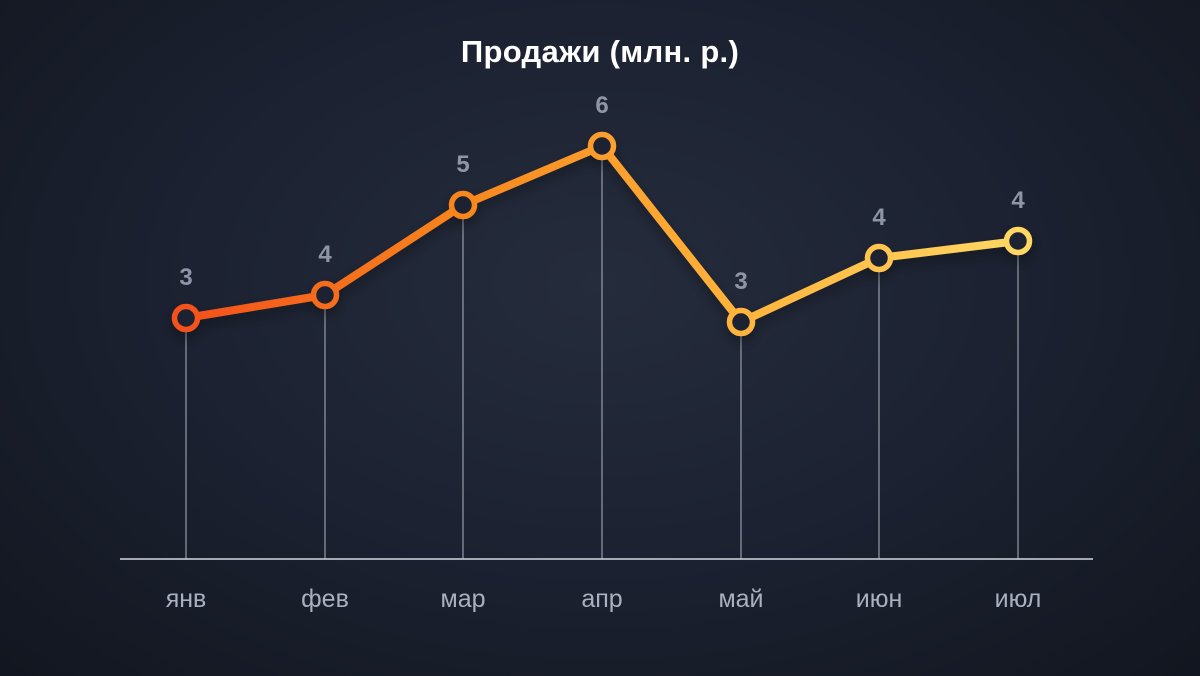 This screenshot has width=1200, height=676. I want to click on chart-title: Продажи (млн. р.), so click(600, 51).